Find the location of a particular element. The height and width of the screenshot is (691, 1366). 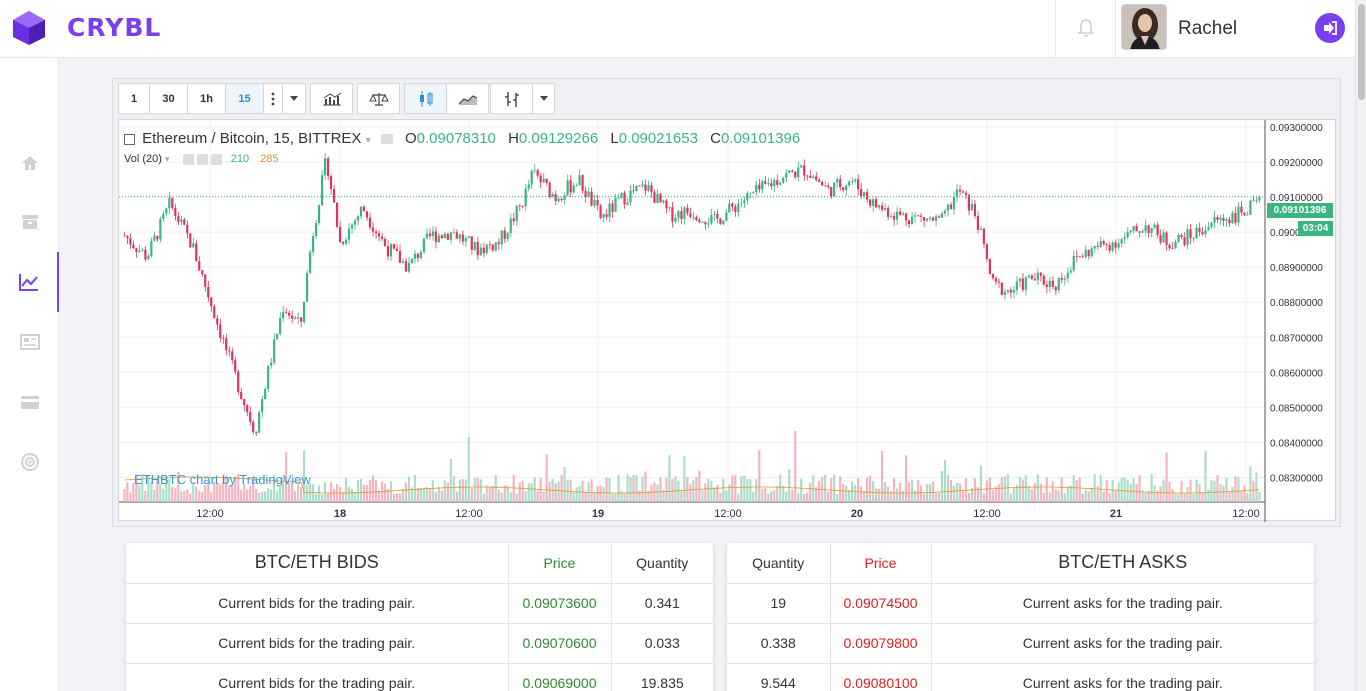

interval-1h-button: 1h is located at coordinates (206, 98).